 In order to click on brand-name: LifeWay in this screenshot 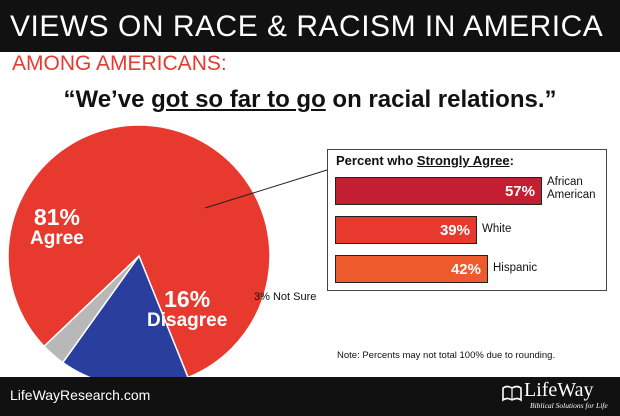, I will do `click(559, 390)`.